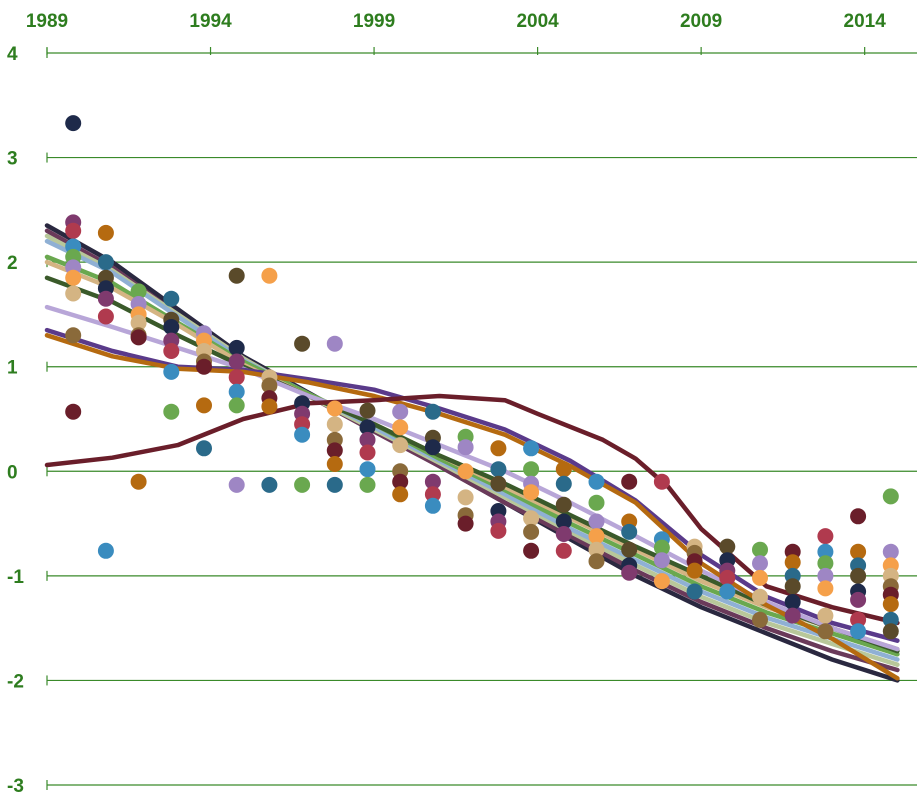  Describe the element at coordinates (12, 472) in the screenshot. I see `y-tick-label: 0` at that location.